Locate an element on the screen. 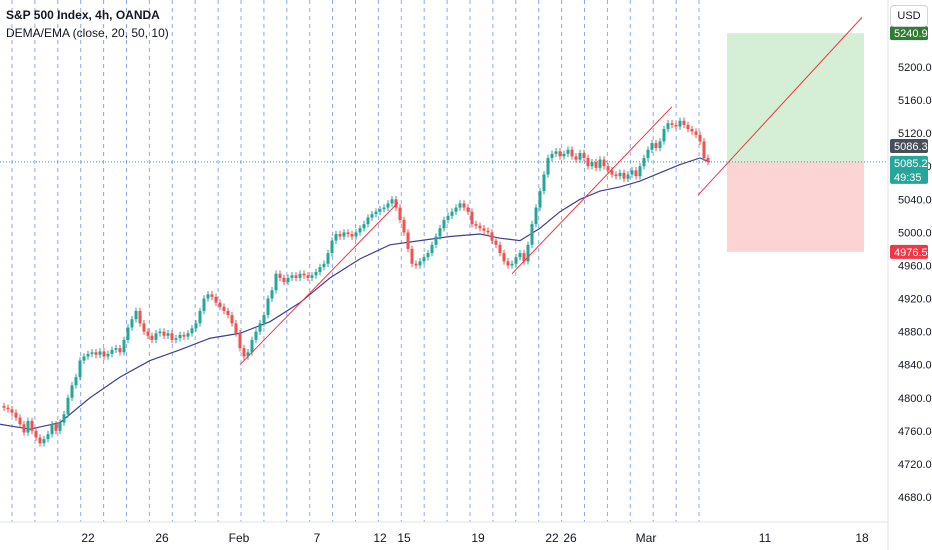  time-tick-label: 18 is located at coordinates (862, 538).